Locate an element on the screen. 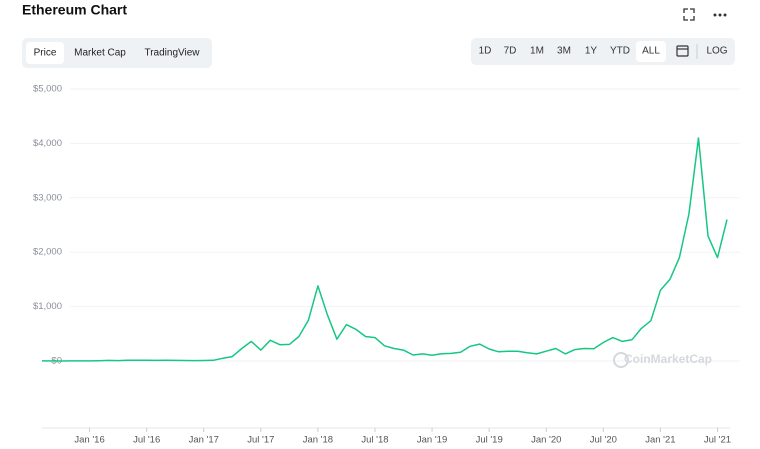 The width and height of the screenshot is (760, 449). tab: Price is located at coordinates (45, 53).